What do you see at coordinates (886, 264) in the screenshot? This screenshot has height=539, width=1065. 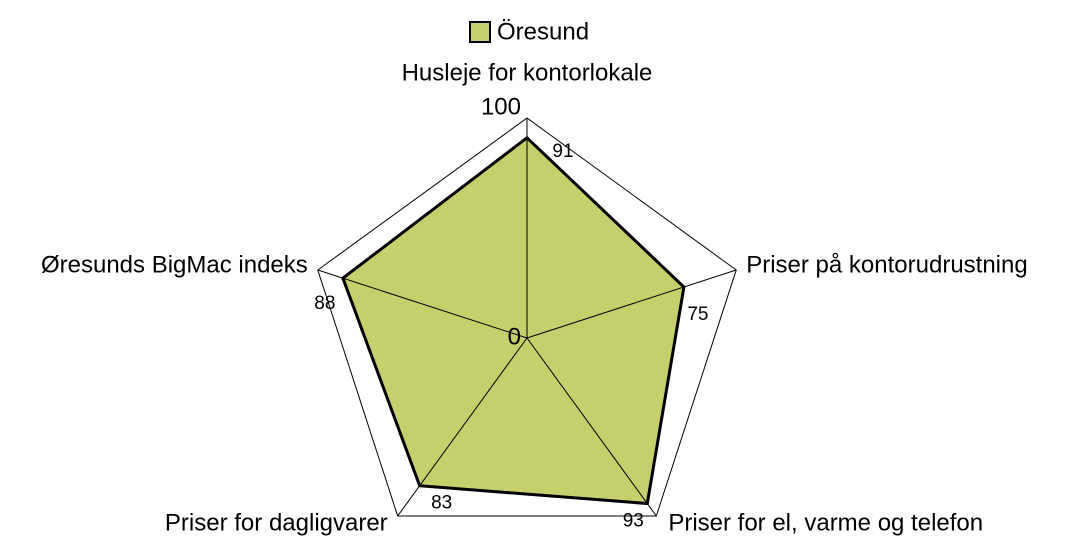 I see `category-label: Priser på kontorudrustning` at bounding box center [886, 264].